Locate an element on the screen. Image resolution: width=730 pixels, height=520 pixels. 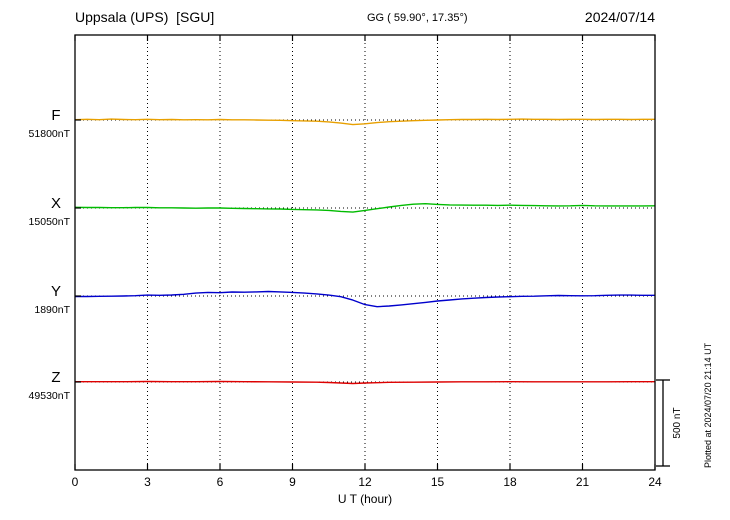
scale-bar-label: 500 nT is located at coordinates (677, 422).